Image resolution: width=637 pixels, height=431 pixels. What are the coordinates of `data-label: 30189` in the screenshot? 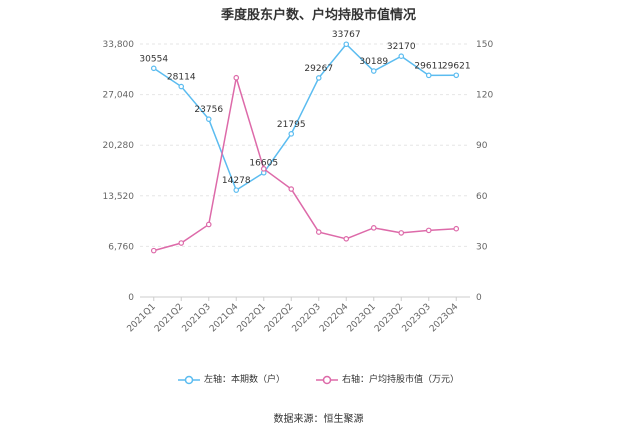 It's located at (373, 62).